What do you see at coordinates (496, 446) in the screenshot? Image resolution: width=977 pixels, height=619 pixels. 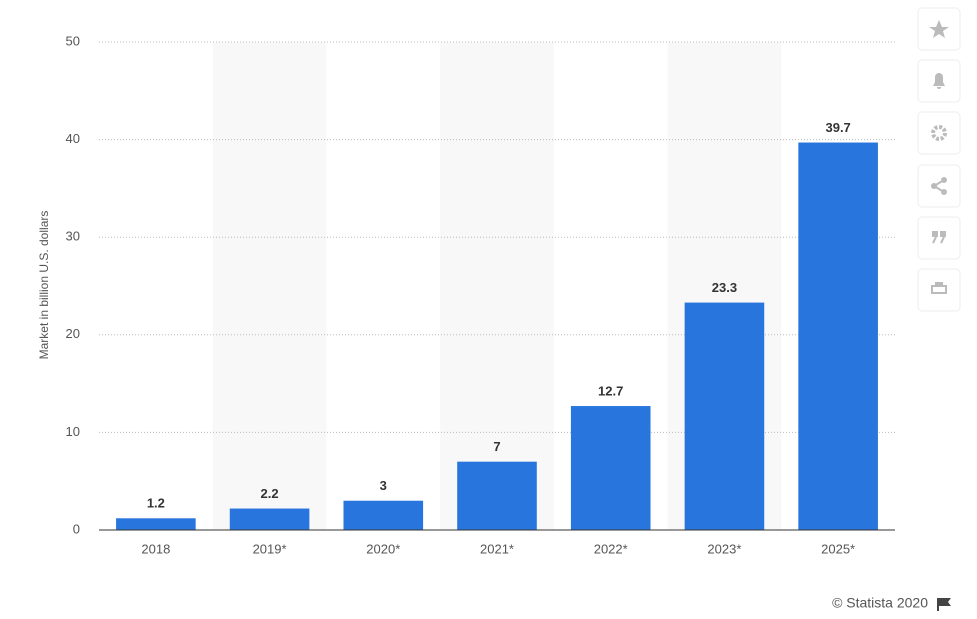 I see `value-label: 7` at bounding box center [496, 446].